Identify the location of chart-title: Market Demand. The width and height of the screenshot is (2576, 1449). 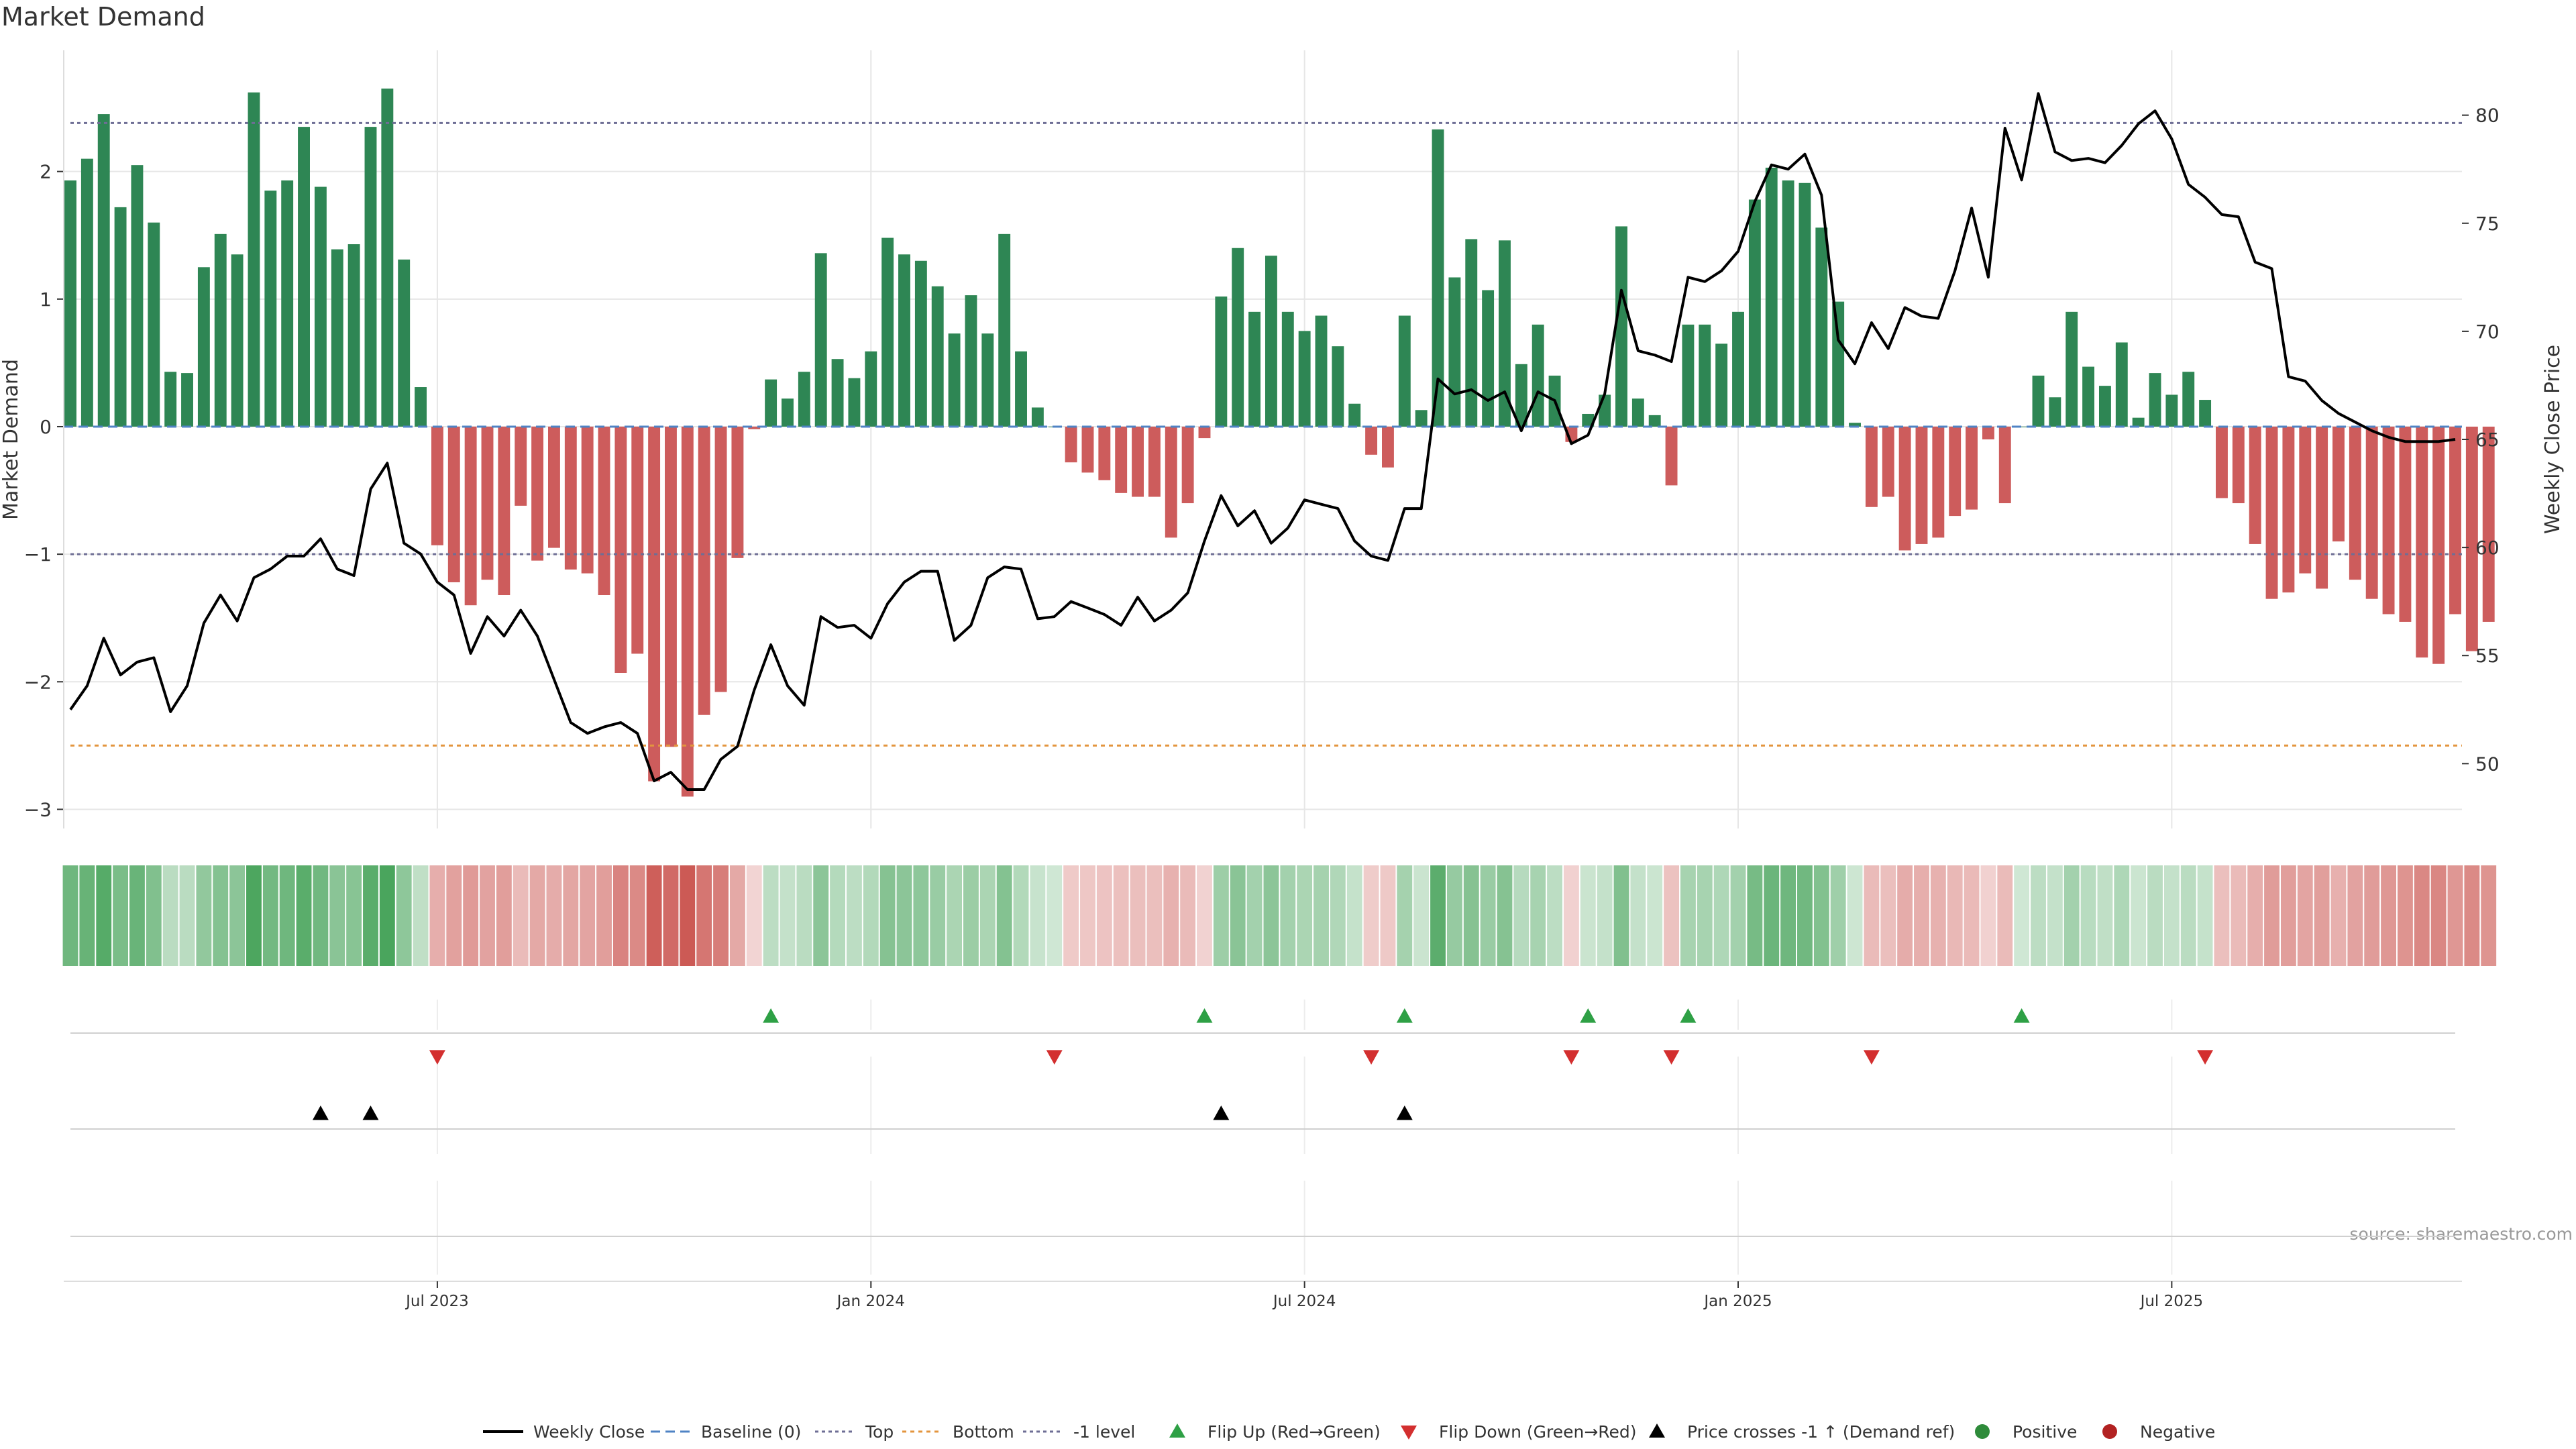
(103, 17).